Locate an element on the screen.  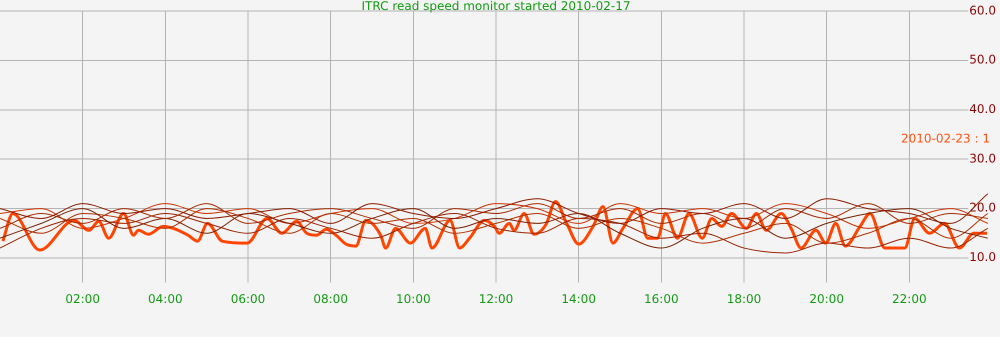
annotation: 2010-02-23 : 1 is located at coordinates (945, 139).